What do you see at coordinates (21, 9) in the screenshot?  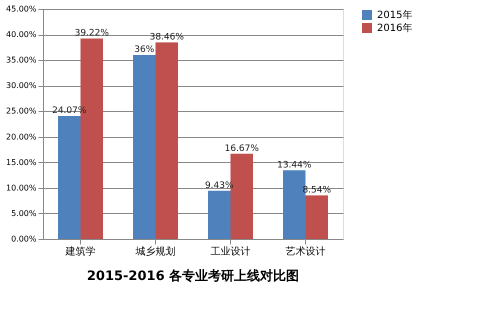 I see `y-tick-label: 45.00%` at bounding box center [21, 9].